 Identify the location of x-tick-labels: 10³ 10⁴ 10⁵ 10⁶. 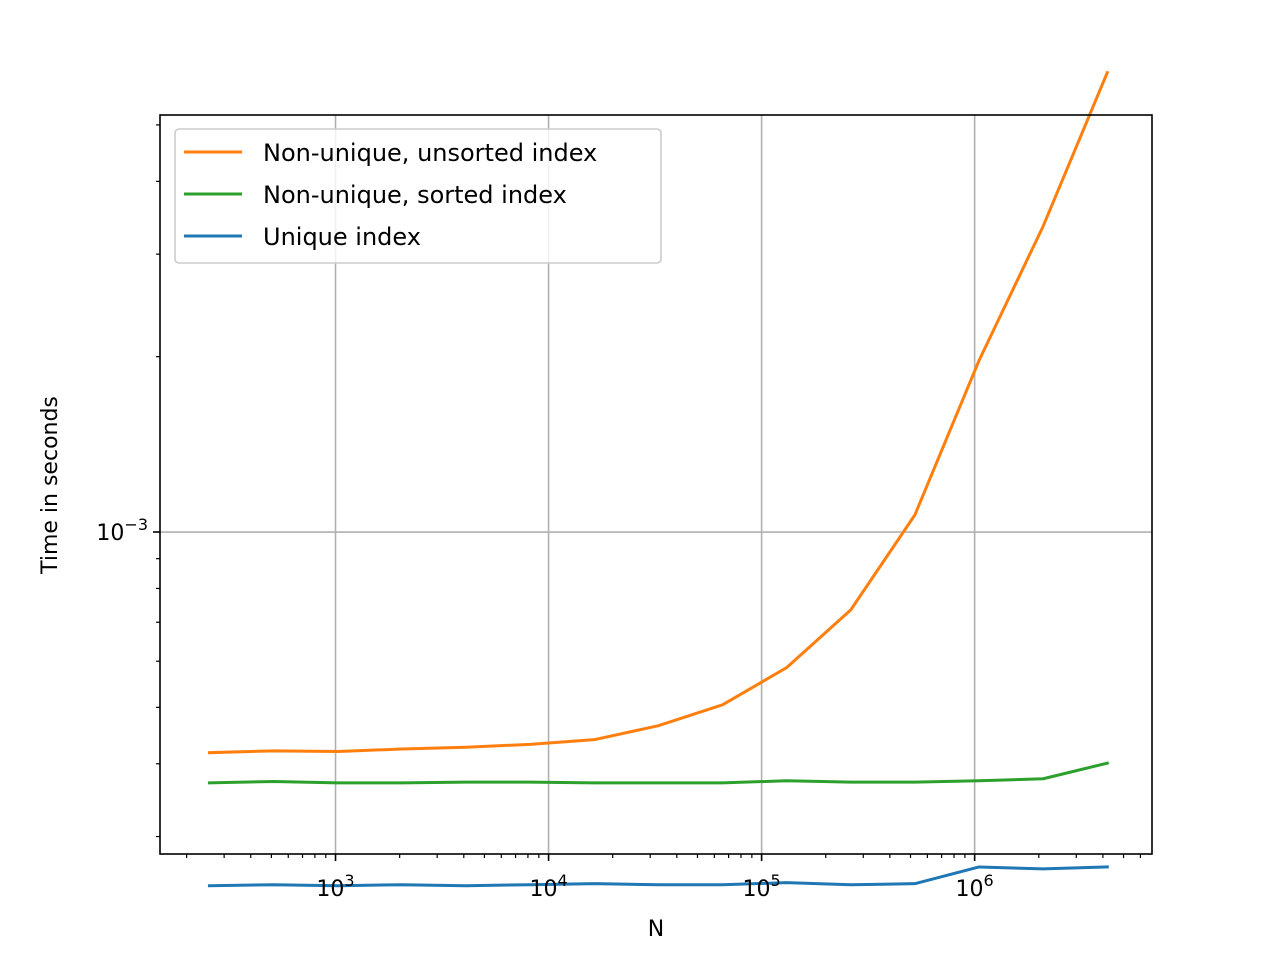
(654, 886).